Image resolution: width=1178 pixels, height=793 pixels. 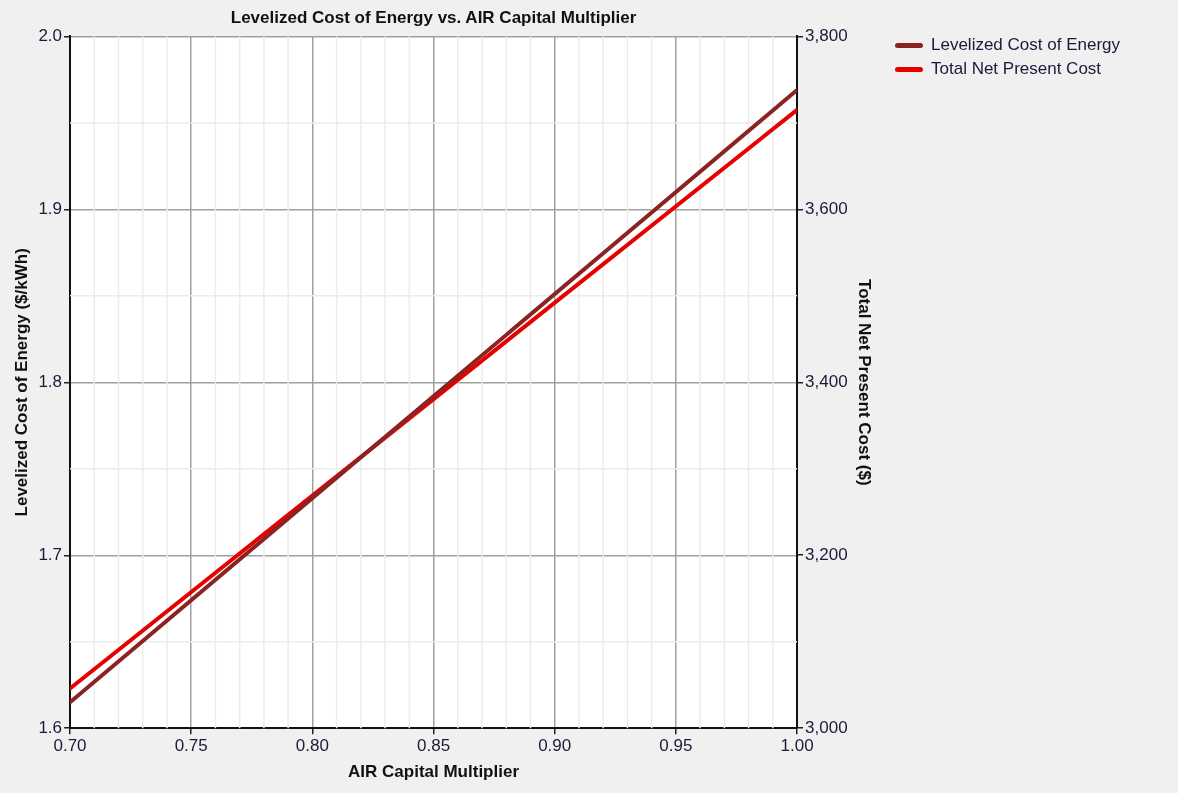 What do you see at coordinates (1025, 45) in the screenshot?
I see `legend-label: Levelized Cost of Energy` at bounding box center [1025, 45].